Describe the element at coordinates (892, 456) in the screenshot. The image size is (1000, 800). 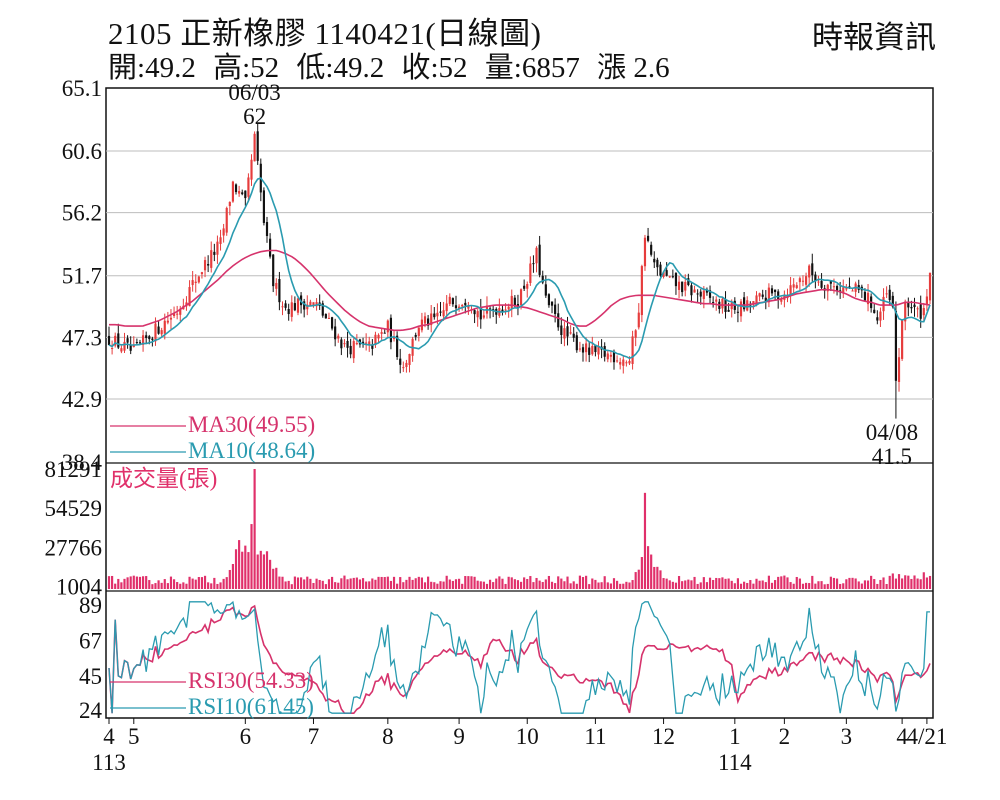
I see `annotation-value: 41.5` at that location.